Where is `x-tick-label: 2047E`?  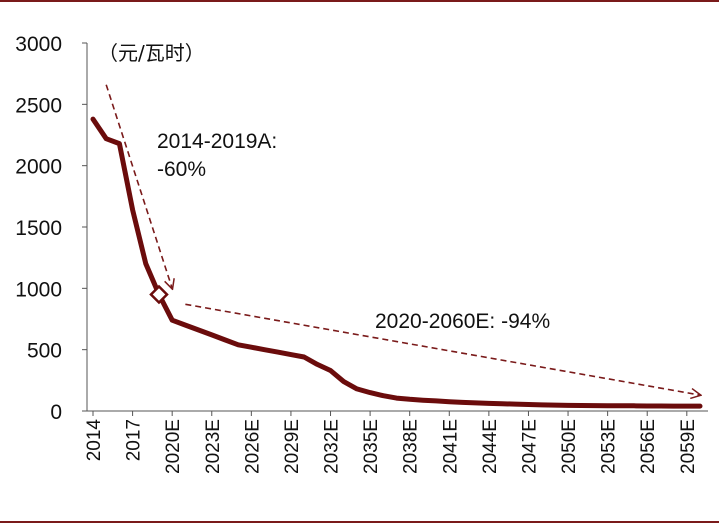
x-tick-label: 2047E is located at coordinates (529, 446).